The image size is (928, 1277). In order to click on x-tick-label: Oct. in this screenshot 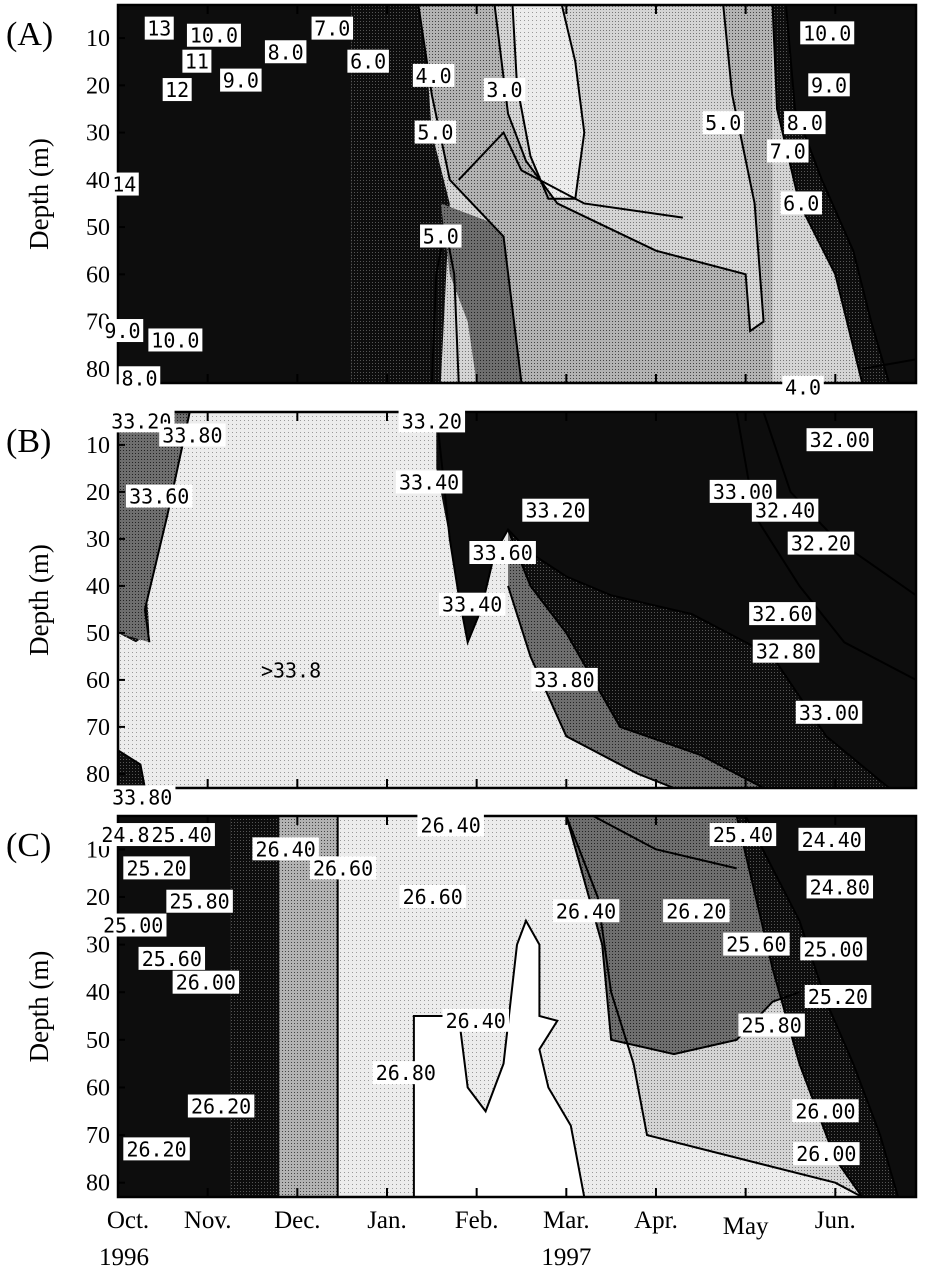, I will do `click(128, 1220)`.